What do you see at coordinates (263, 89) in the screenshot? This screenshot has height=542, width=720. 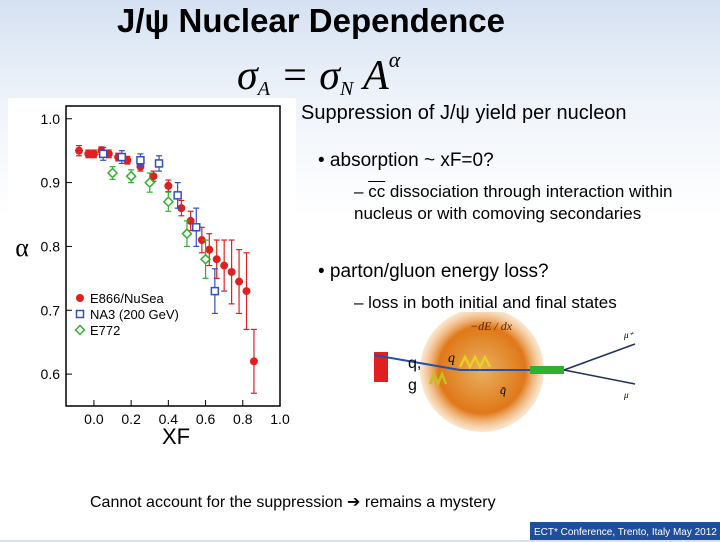 I see `formula-lhs-sub: A` at bounding box center [263, 89].